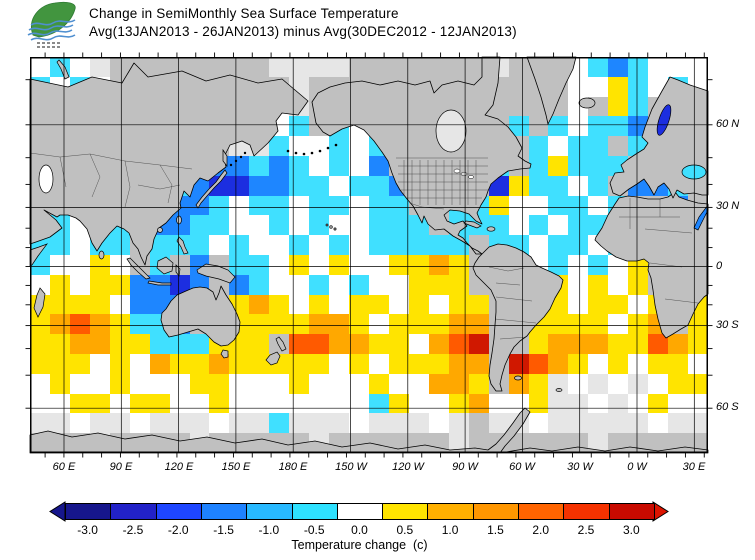  I want to click on kuril-islands, so click(238, 159).